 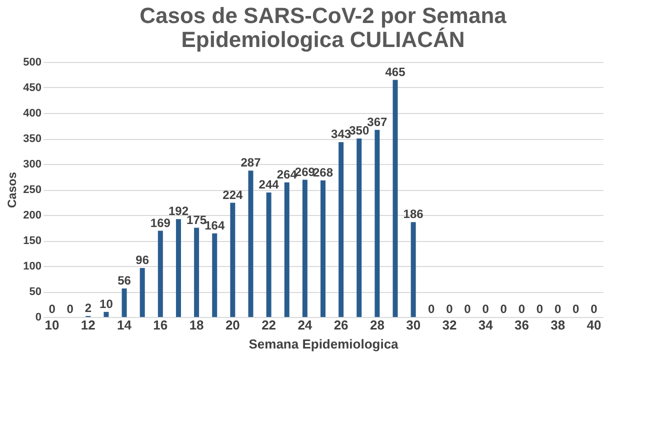 I want to click on x-tick-label: 12, so click(x=88, y=325).